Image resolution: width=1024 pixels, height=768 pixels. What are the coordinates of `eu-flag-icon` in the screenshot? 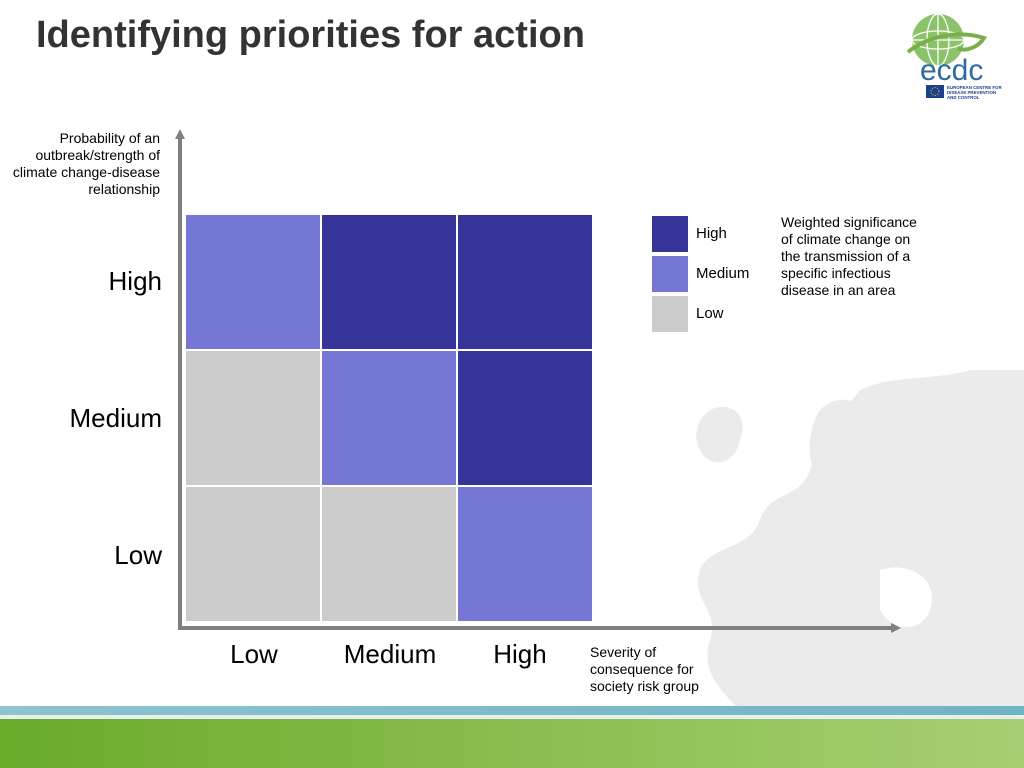 It's located at (935, 91).